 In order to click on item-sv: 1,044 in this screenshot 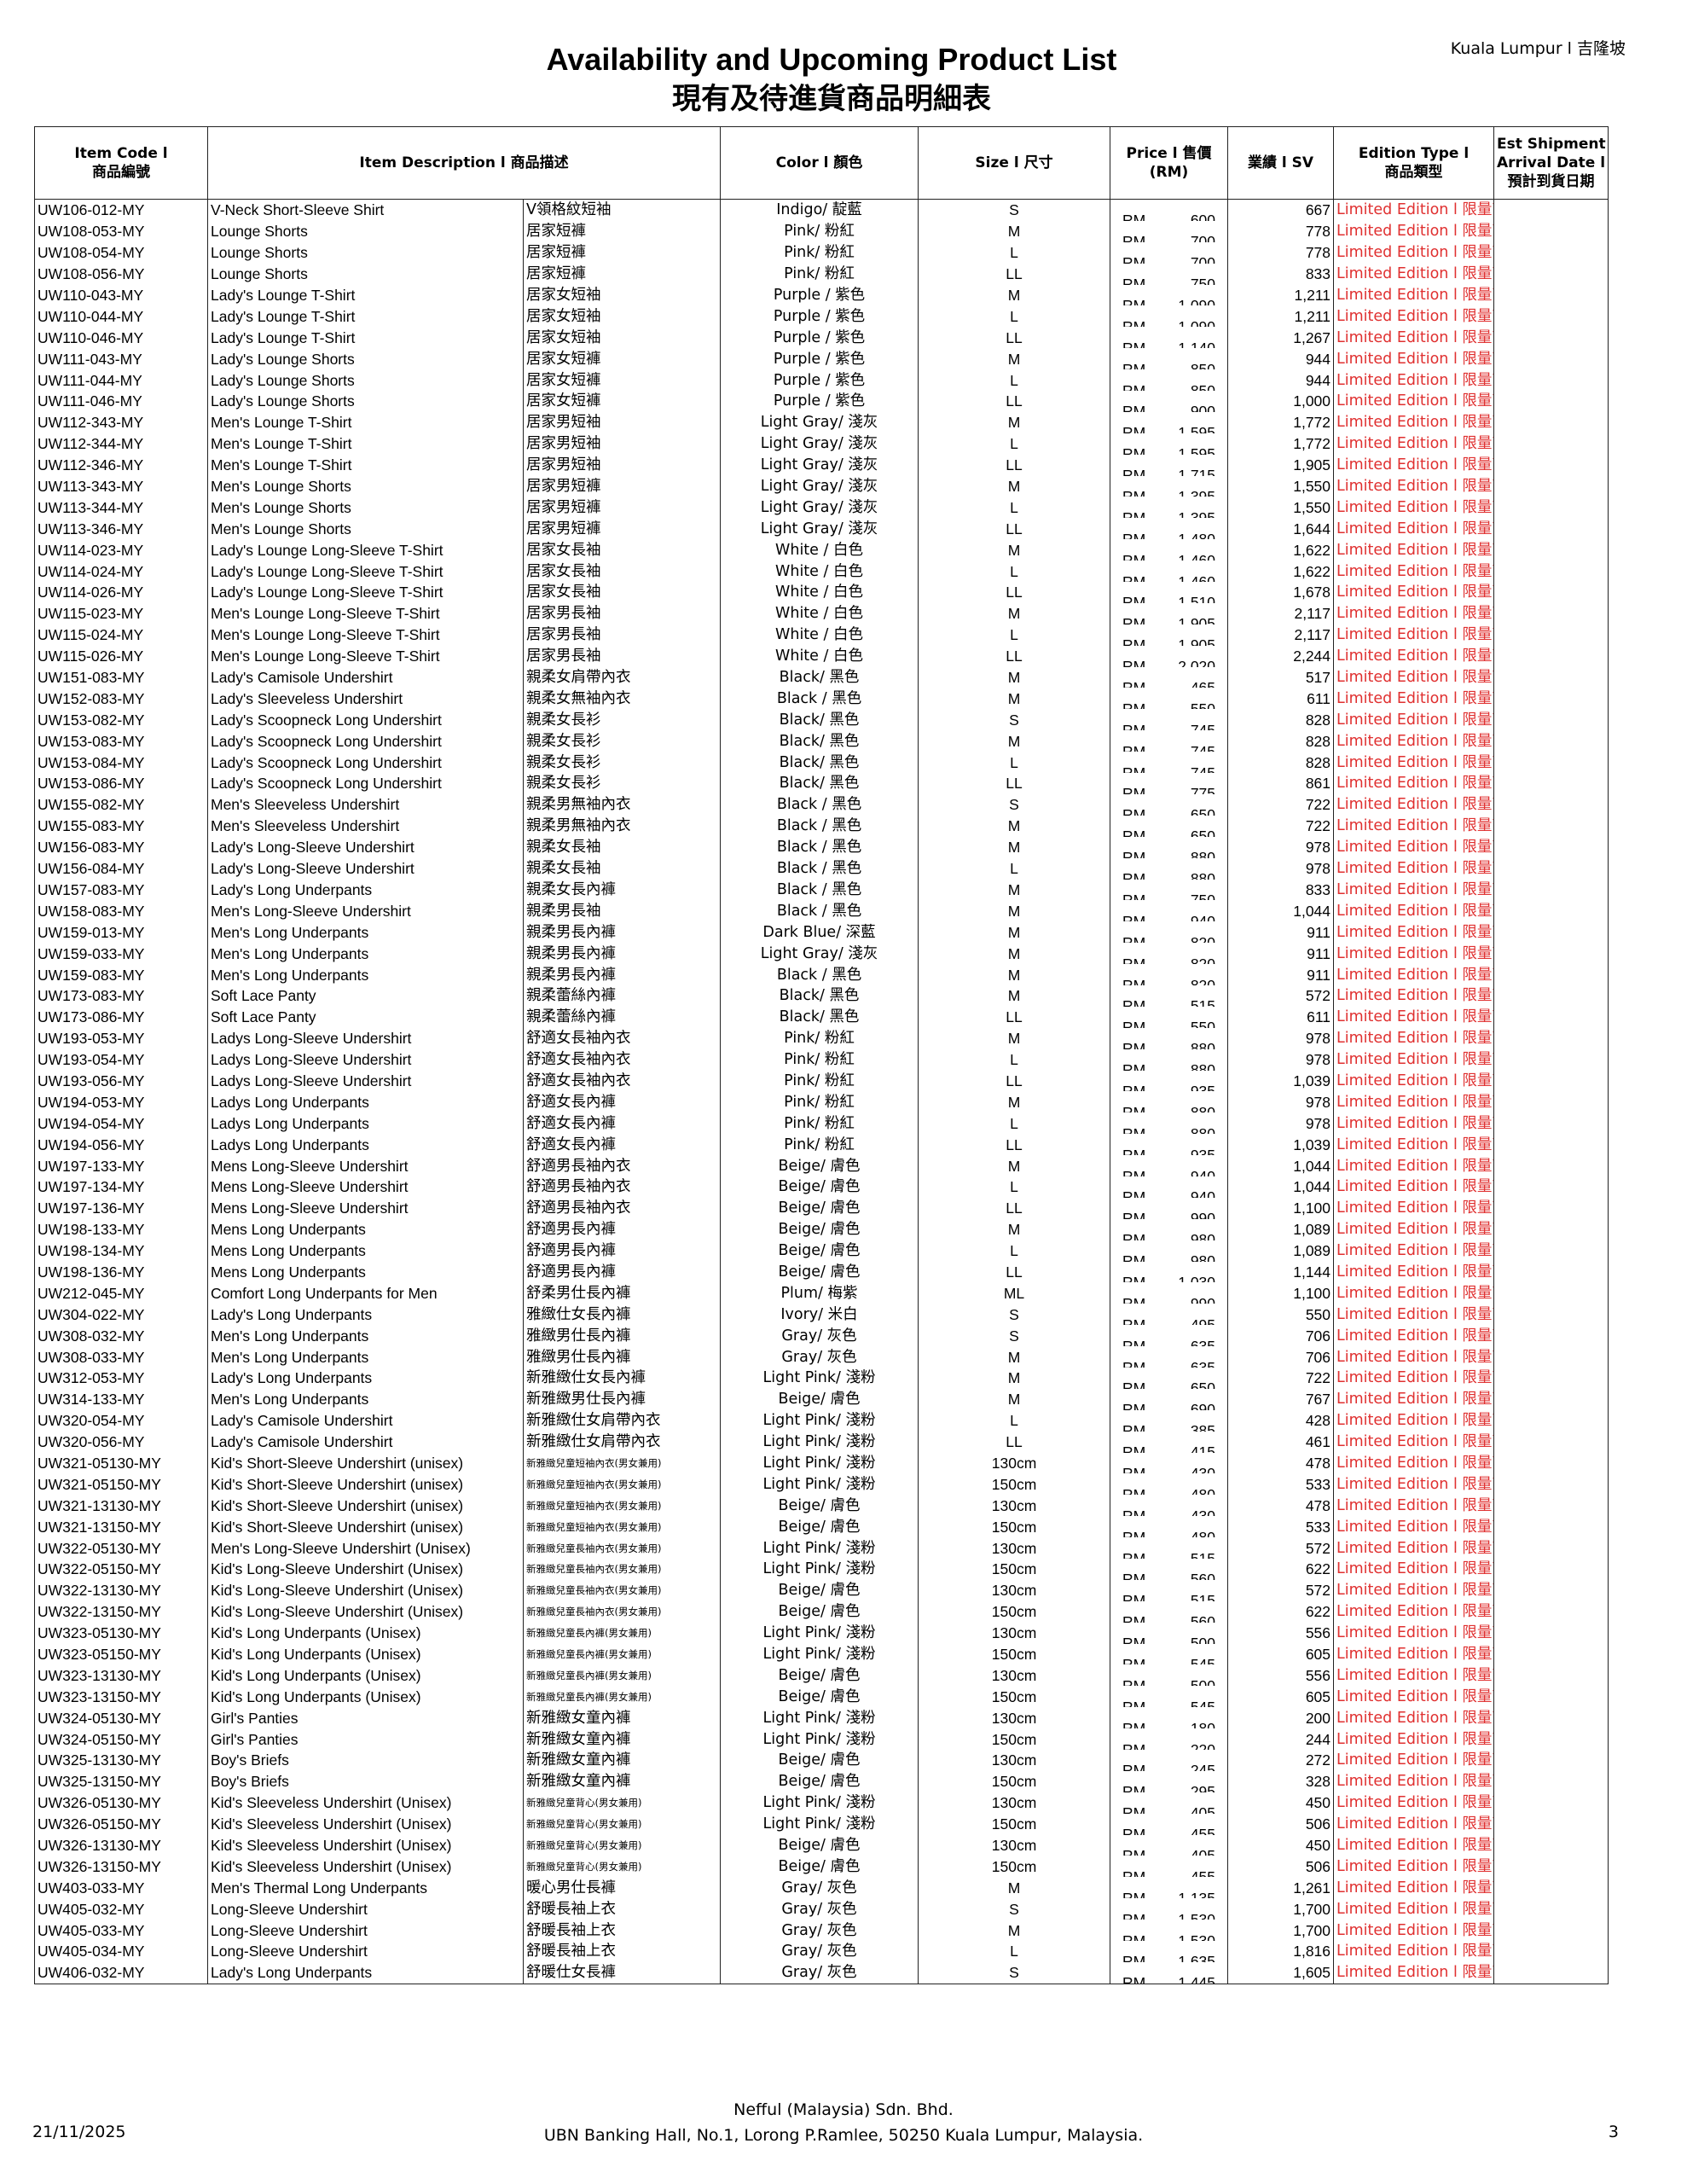, I will do `click(1281, 1165)`.